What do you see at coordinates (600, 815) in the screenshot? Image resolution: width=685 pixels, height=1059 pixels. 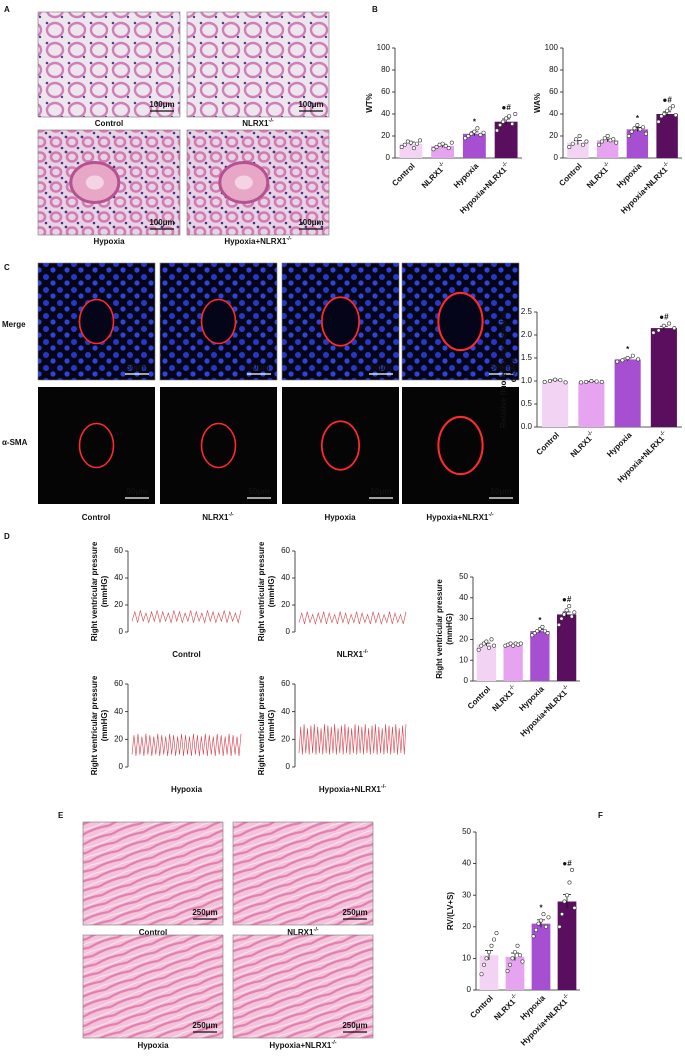 I see `panel-letter: F` at bounding box center [600, 815].